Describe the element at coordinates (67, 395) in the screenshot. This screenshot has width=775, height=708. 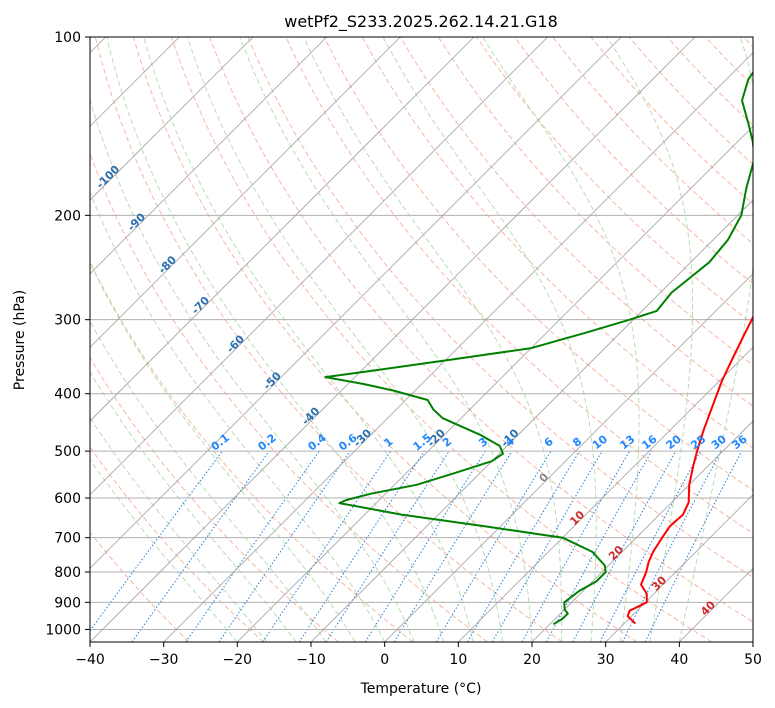
I see `y-tick-label: 400` at that location.